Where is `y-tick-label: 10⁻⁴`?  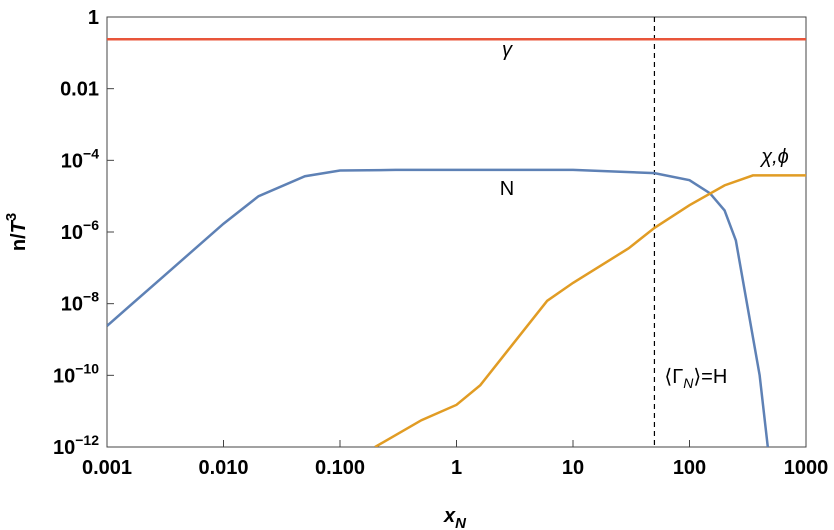
y-tick-label: 10⁻⁴ is located at coordinates (80, 158).